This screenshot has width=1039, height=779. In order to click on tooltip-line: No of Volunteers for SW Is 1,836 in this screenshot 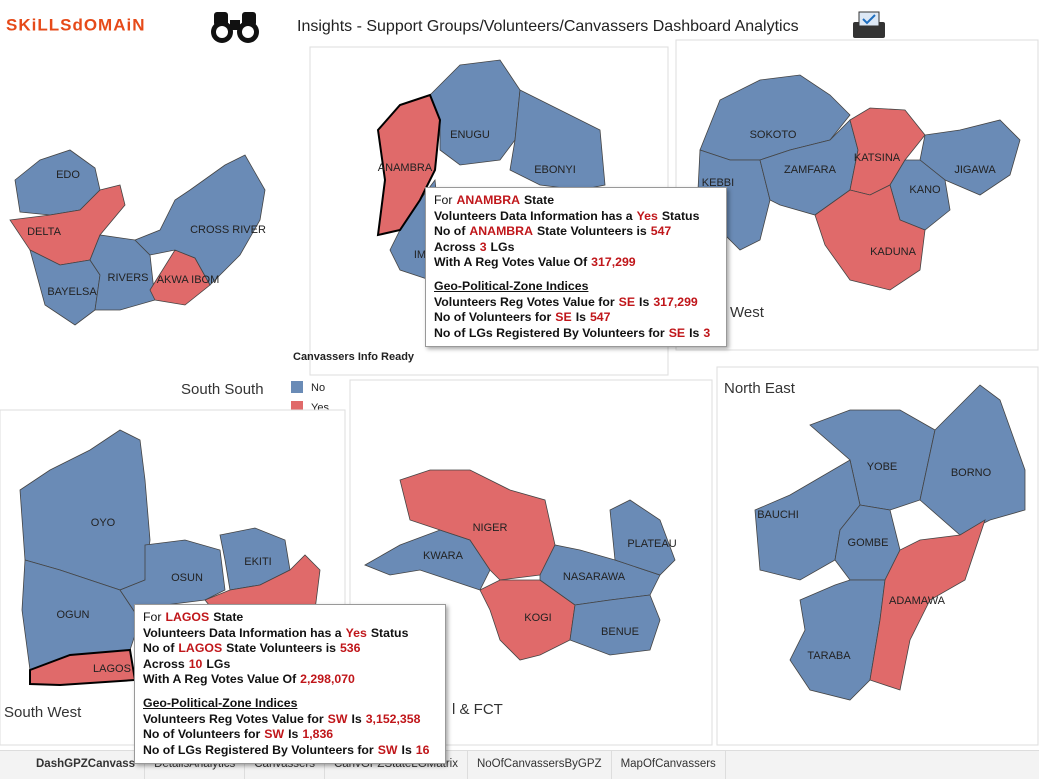, I will do `click(290, 735)`.